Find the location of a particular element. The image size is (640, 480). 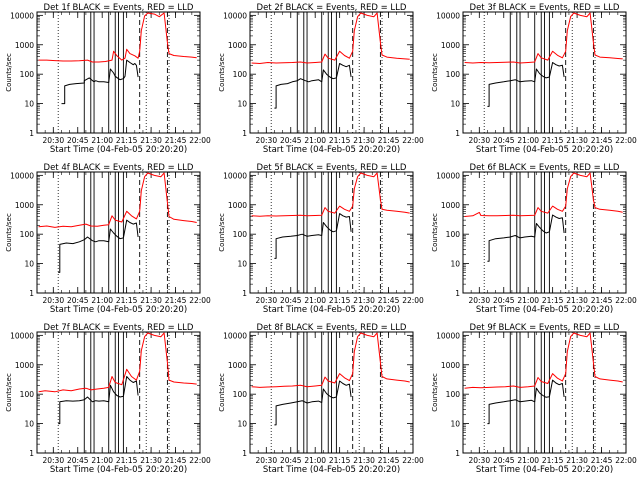

panel-title: Det 6f BLACK = Events, RED = LLD is located at coordinates (545, 168).